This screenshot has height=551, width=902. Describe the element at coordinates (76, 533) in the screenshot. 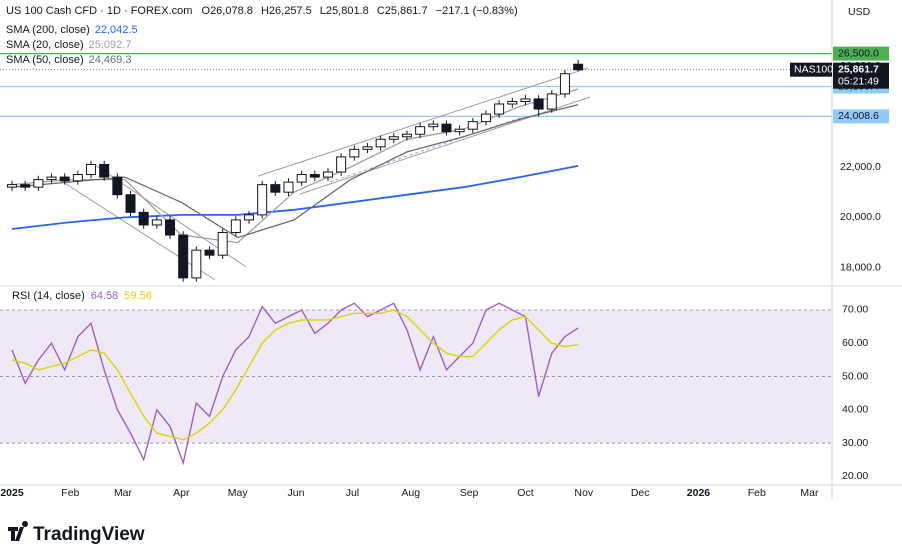

I see `logo: TradingView` at that location.